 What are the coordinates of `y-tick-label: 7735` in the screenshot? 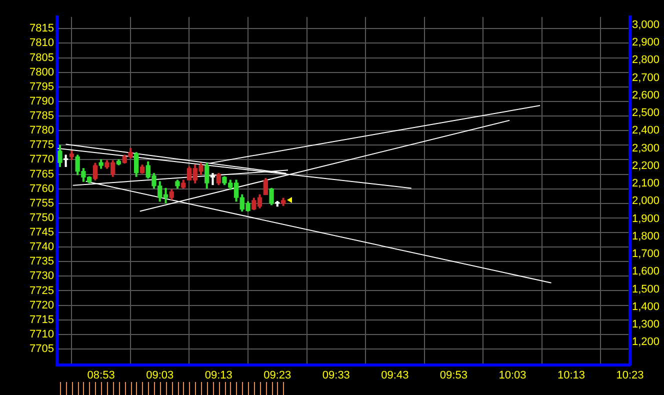 It's located at (42, 262).